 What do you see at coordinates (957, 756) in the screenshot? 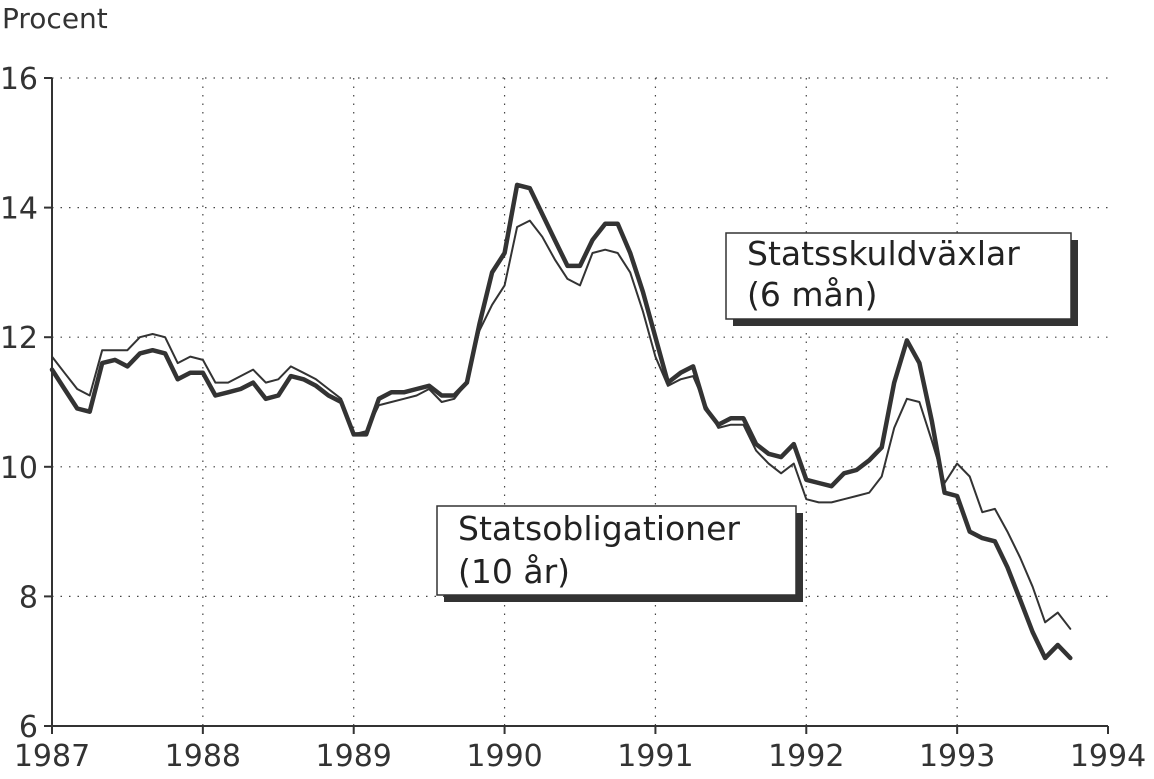
I see `x-tick-label: 1993` at bounding box center [957, 756].